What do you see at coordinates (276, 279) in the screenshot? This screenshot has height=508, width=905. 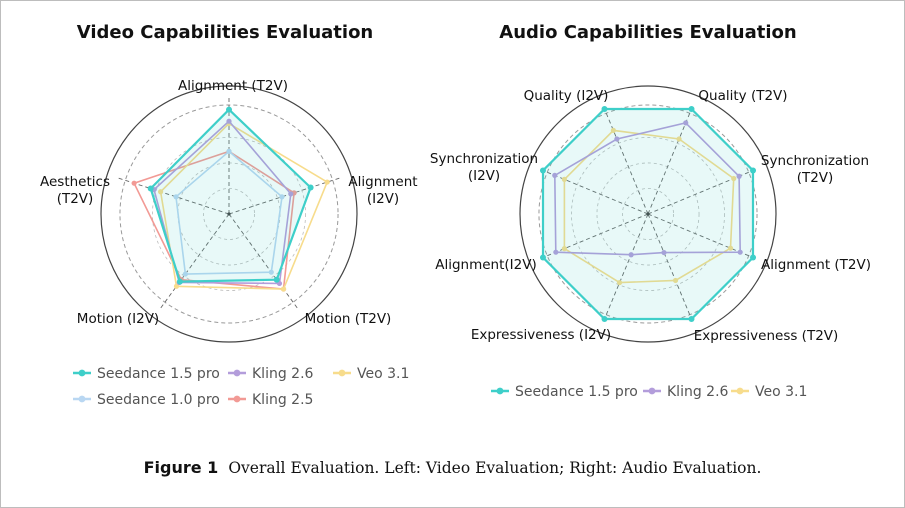 I see `point-seedance-1-5-pro-motion-t2v` at bounding box center [276, 279].